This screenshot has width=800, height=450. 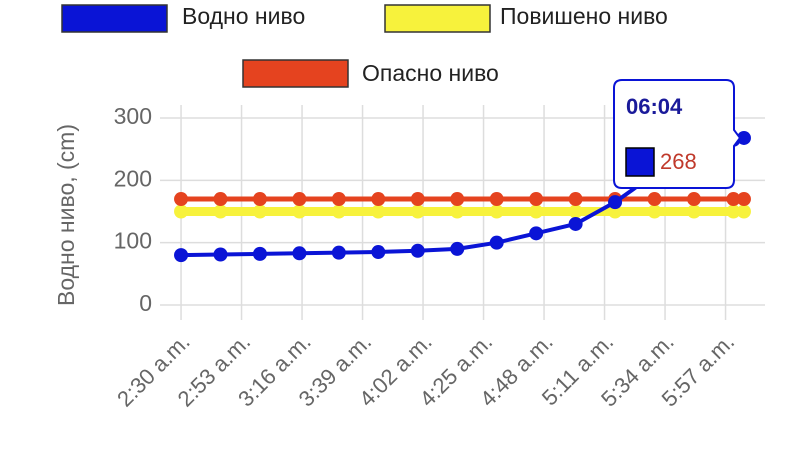 I want to click on tooltip-value: 268, so click(x=678, y=161).